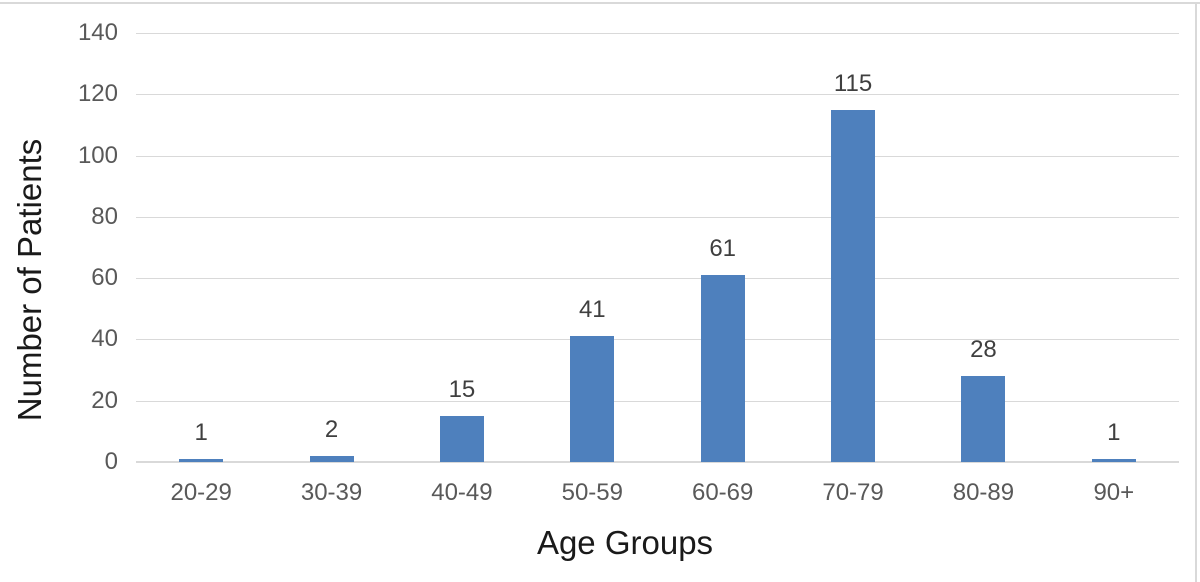 The height and width of the screenshot is (582, 1200). I want to click on x-axis-title: Age Groups, so click(625, 542).